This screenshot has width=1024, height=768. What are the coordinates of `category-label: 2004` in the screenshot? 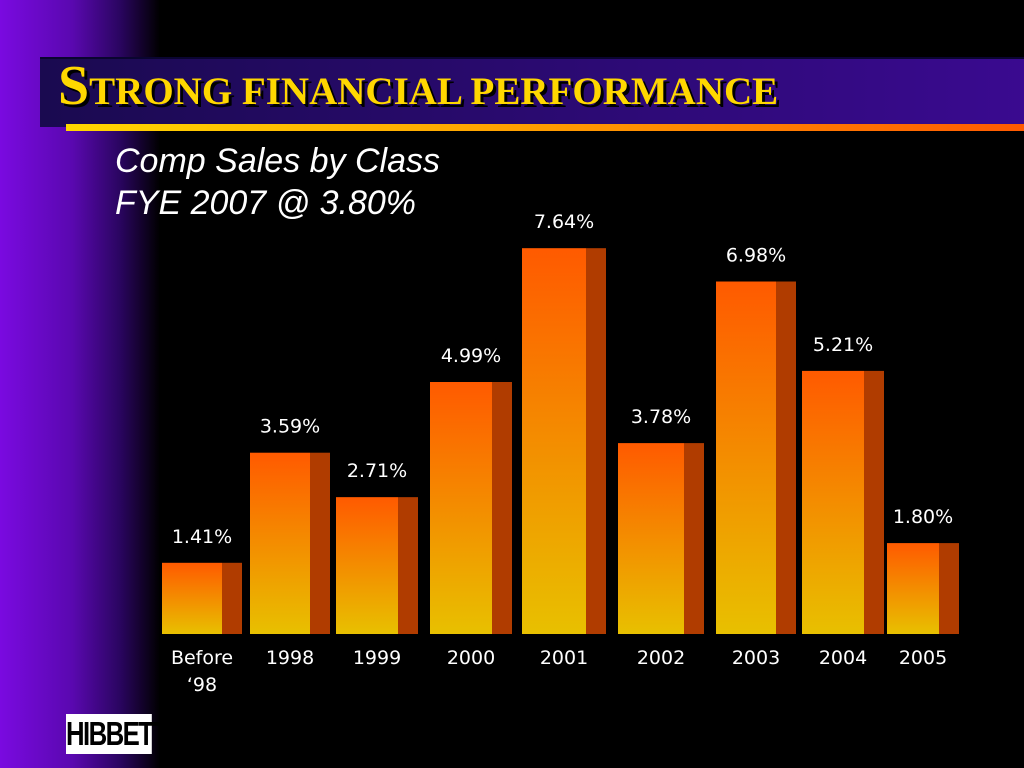 It's located at (843, 658).